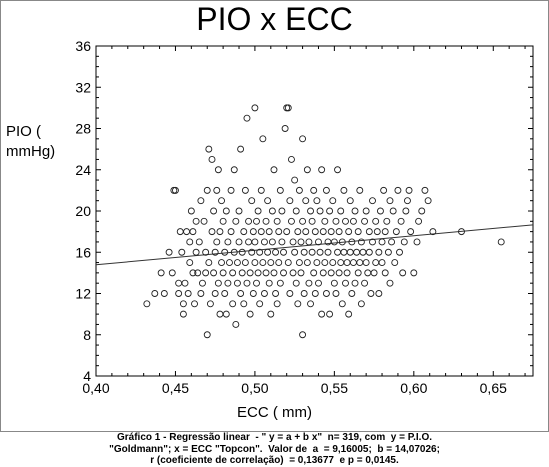  Describe the element at coordinates (87, 335) in the screenshot. I see `y-tick-label: 8` at that location.